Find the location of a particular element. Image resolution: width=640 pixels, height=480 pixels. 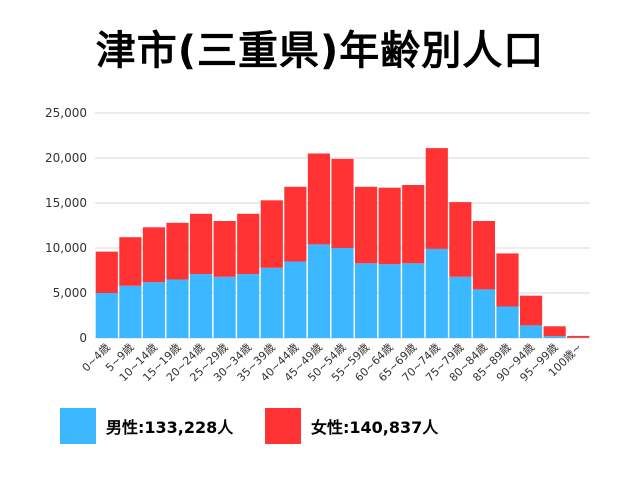

legend-female: 女性:140,837人 is located at coordinates (351, 426).